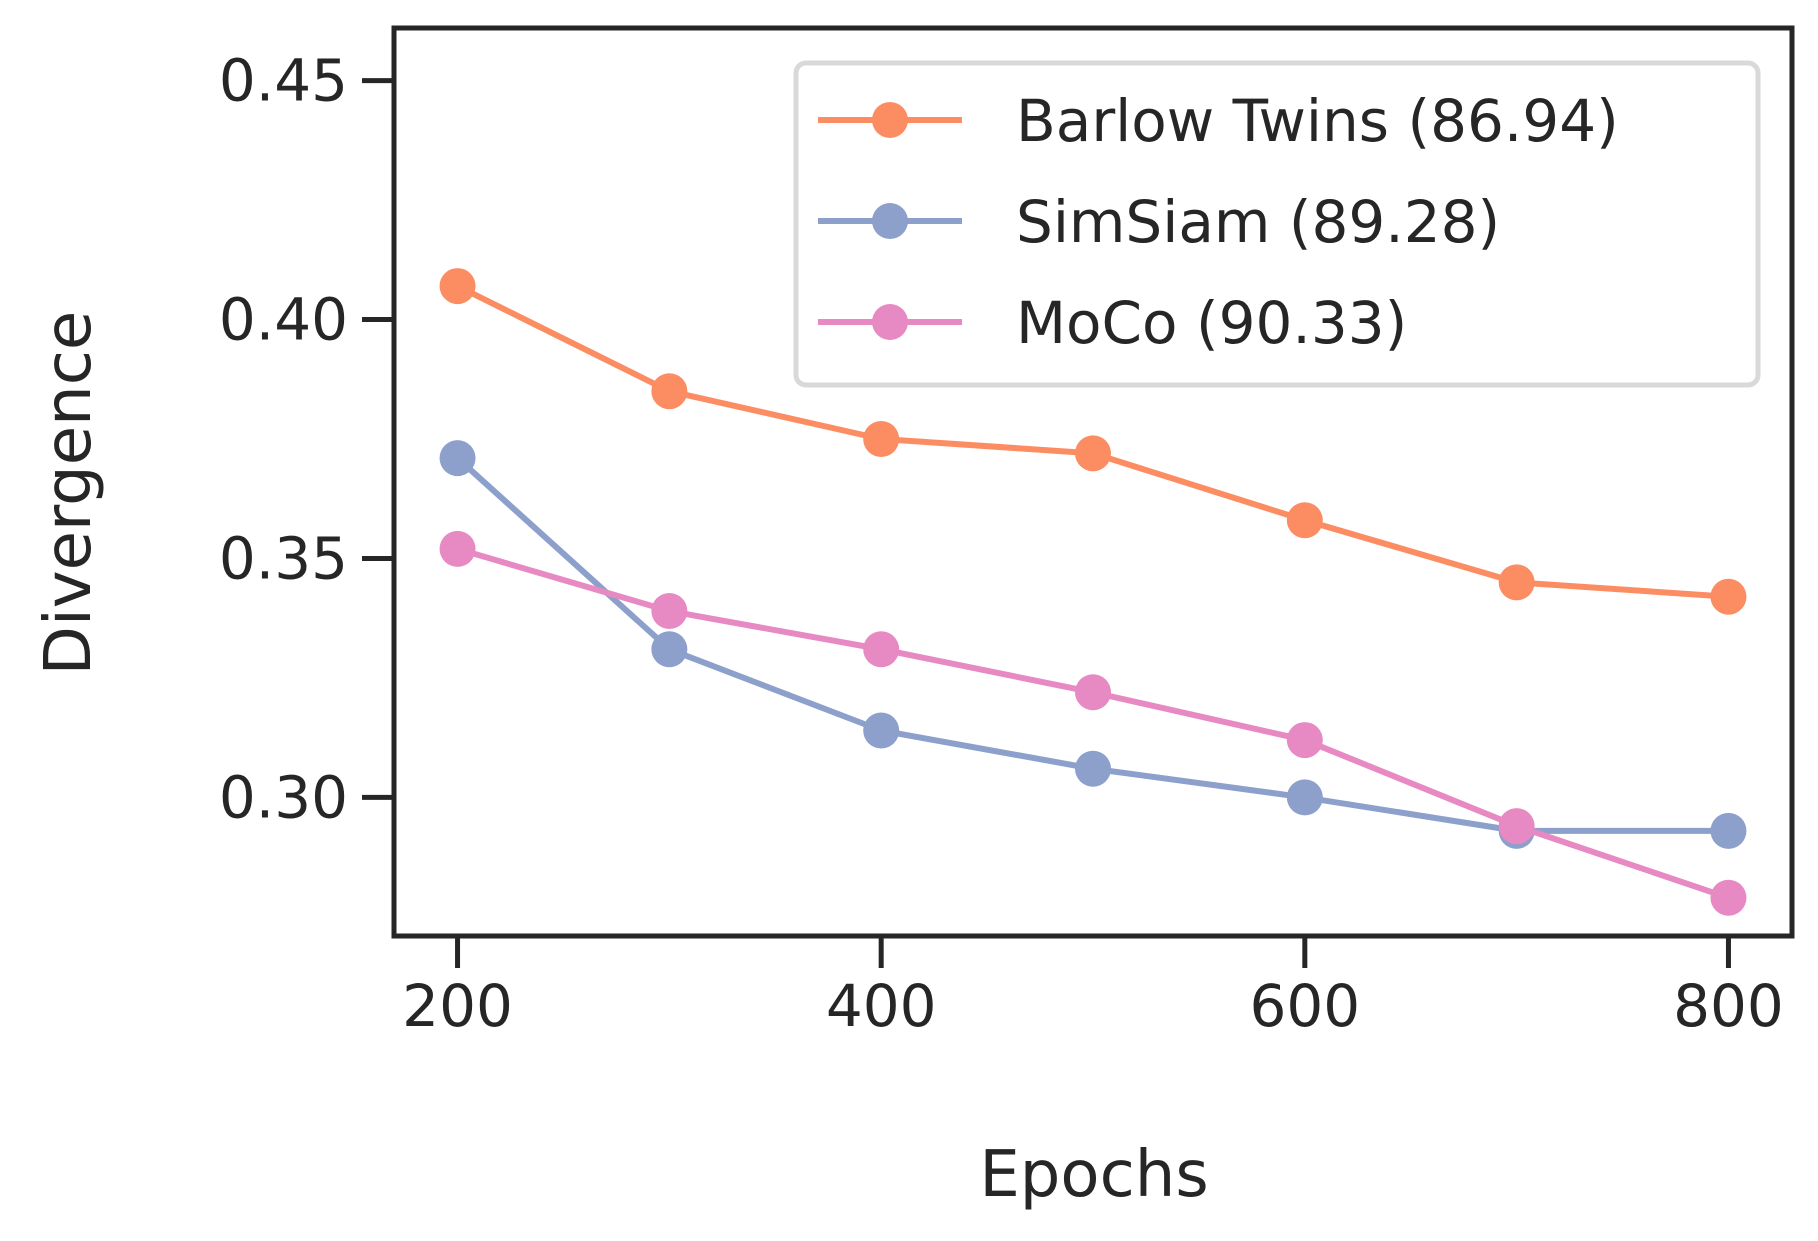 This screenshot has height=1241, width=1818. I want to click on x-tick-label: 600, so click(1304, 1006).